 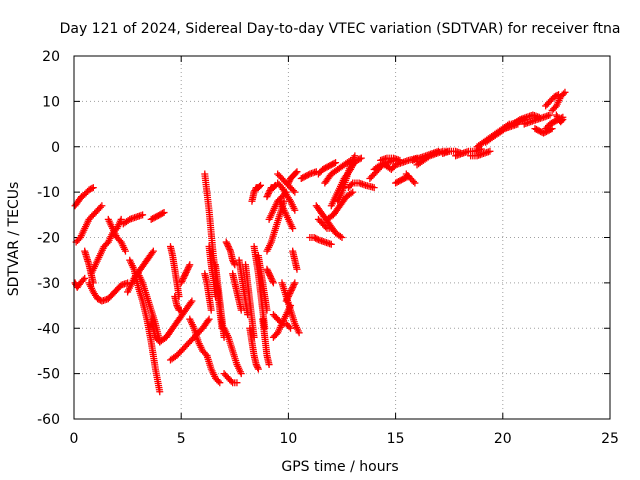 I want to click on y-tick-label: -10, so click(x=48, y=193).